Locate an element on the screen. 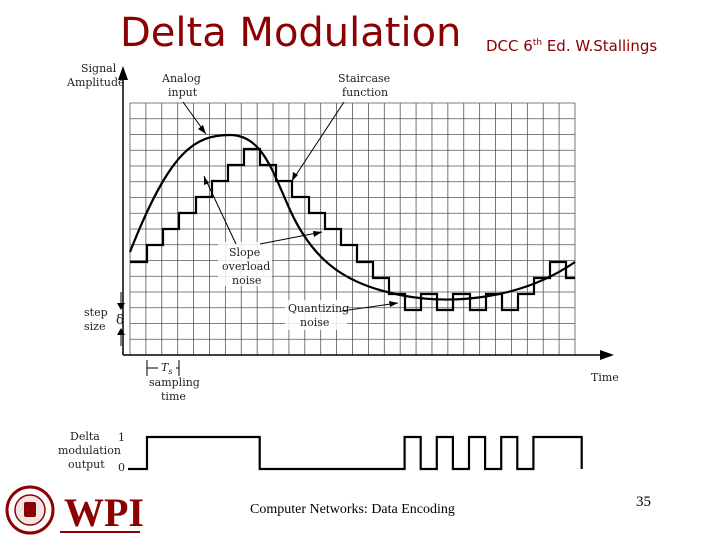 The height and width of the screenshot is (540, 720). footer-text: Computer Networks: Data Encoding is located at coordinates (352, 509).